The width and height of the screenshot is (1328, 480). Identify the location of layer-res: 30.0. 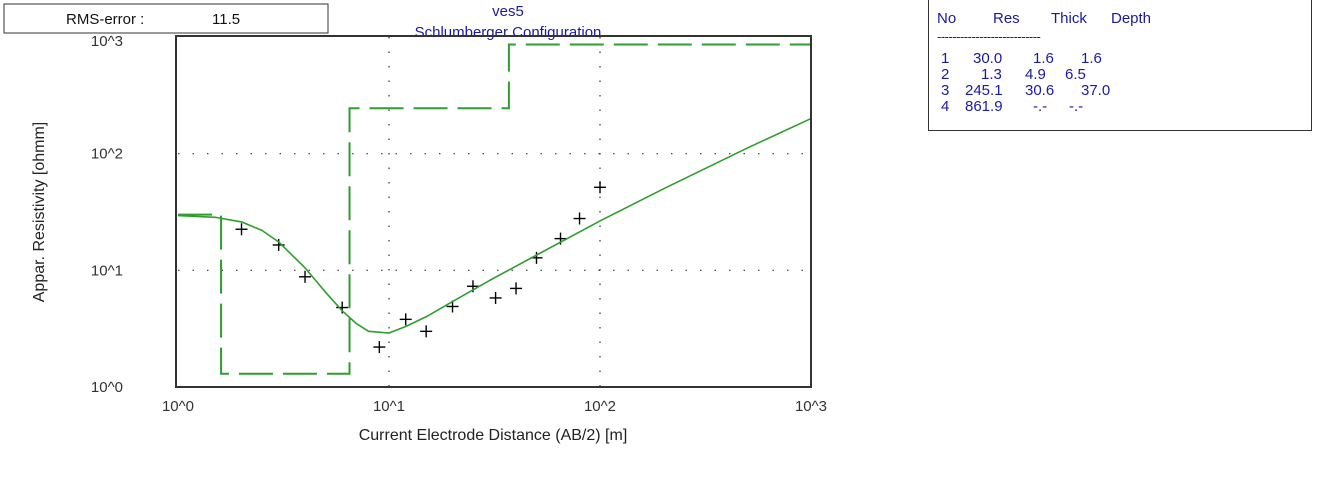
(988, 58).